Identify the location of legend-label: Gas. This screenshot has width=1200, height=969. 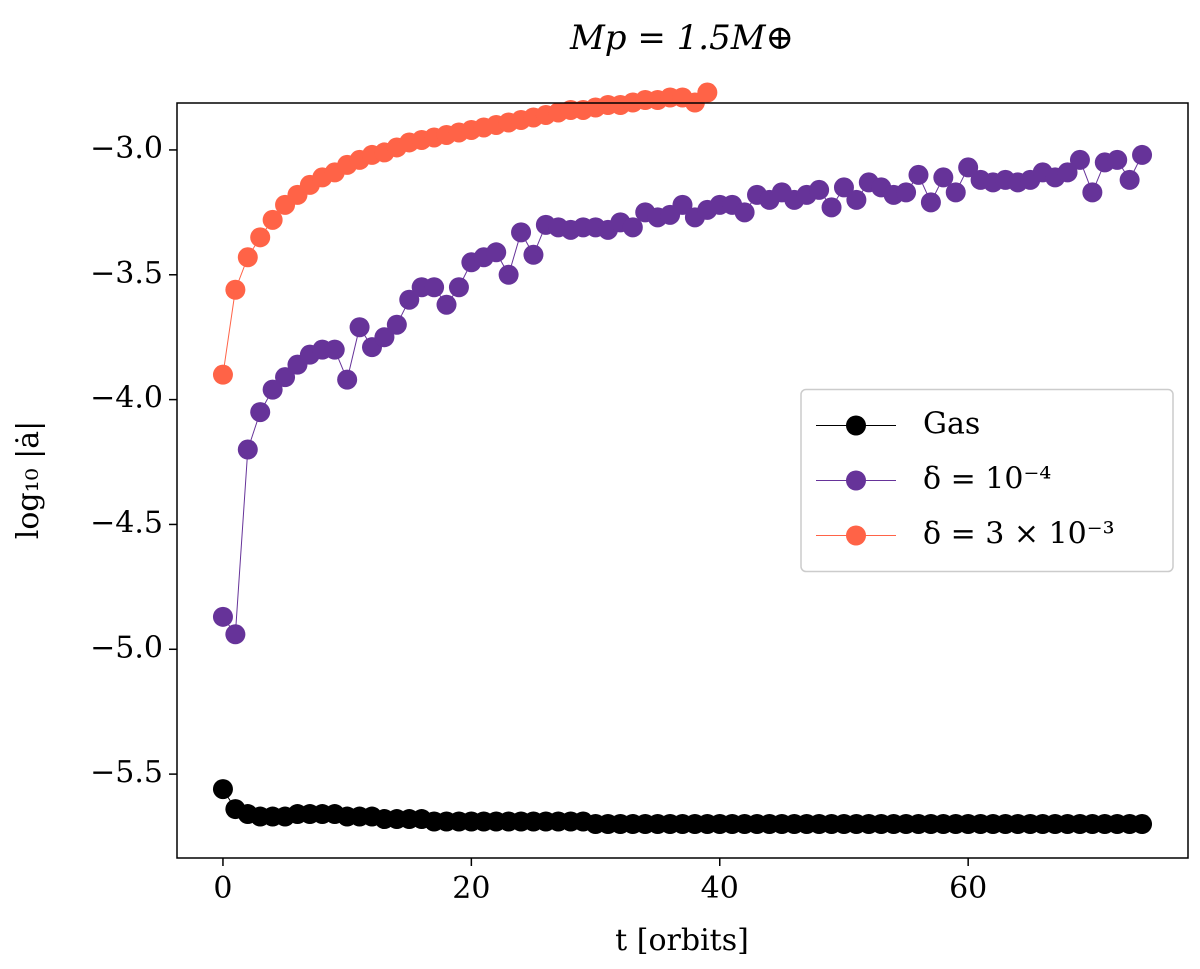
(951, 424).